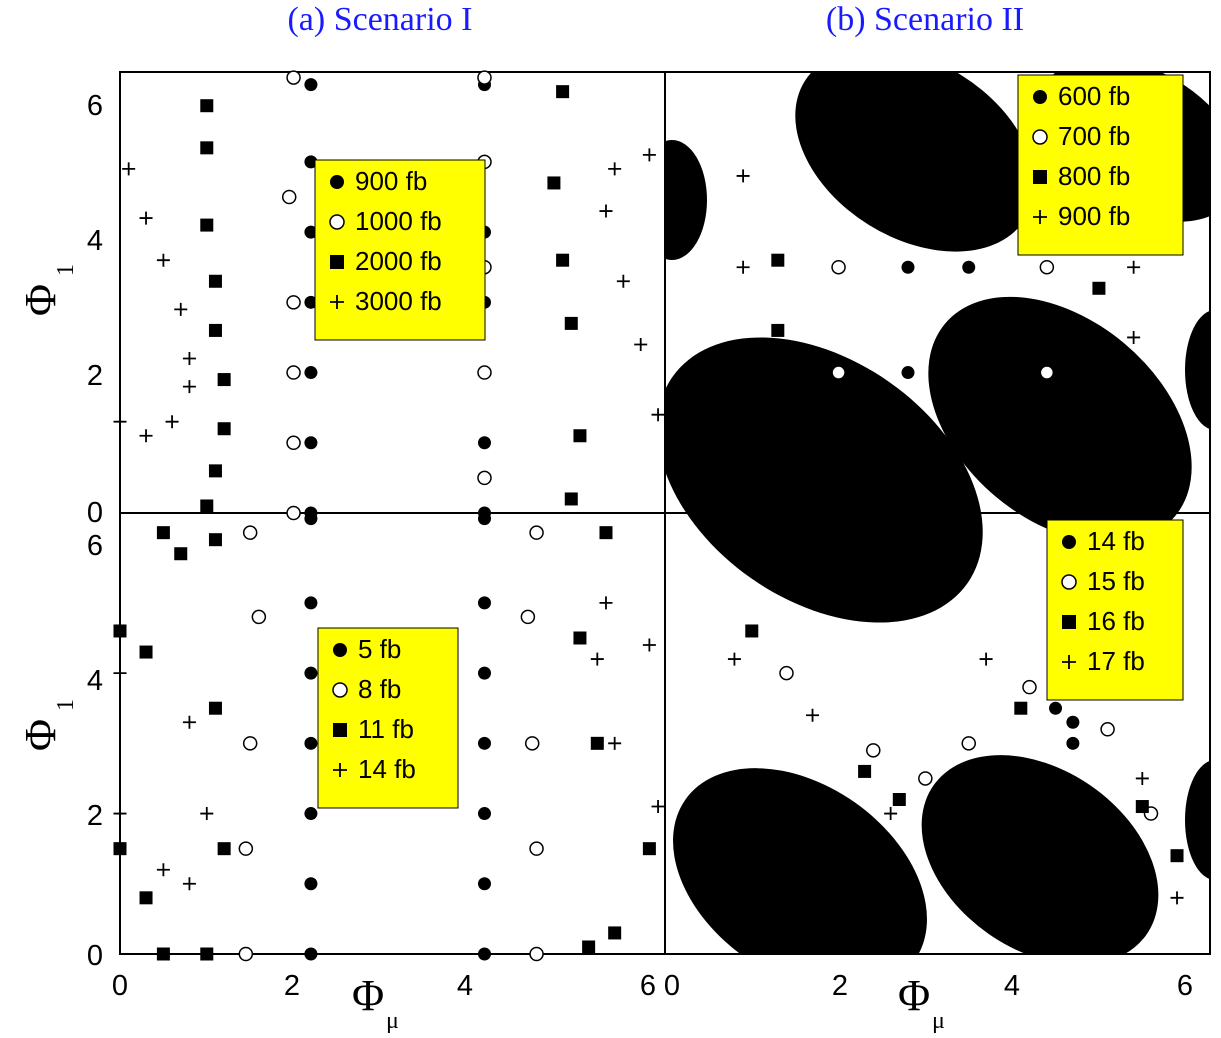 Image resolution: width=1221 pixels, height=1038 pixels. I want to click on y-axis-symbol: Φ, so click(40, 735).